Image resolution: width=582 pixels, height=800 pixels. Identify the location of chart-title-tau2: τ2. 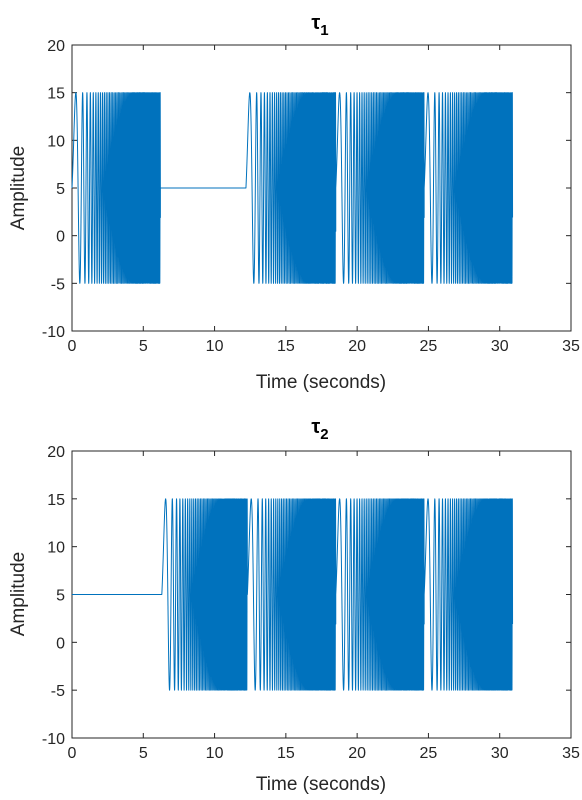
(319, 429).